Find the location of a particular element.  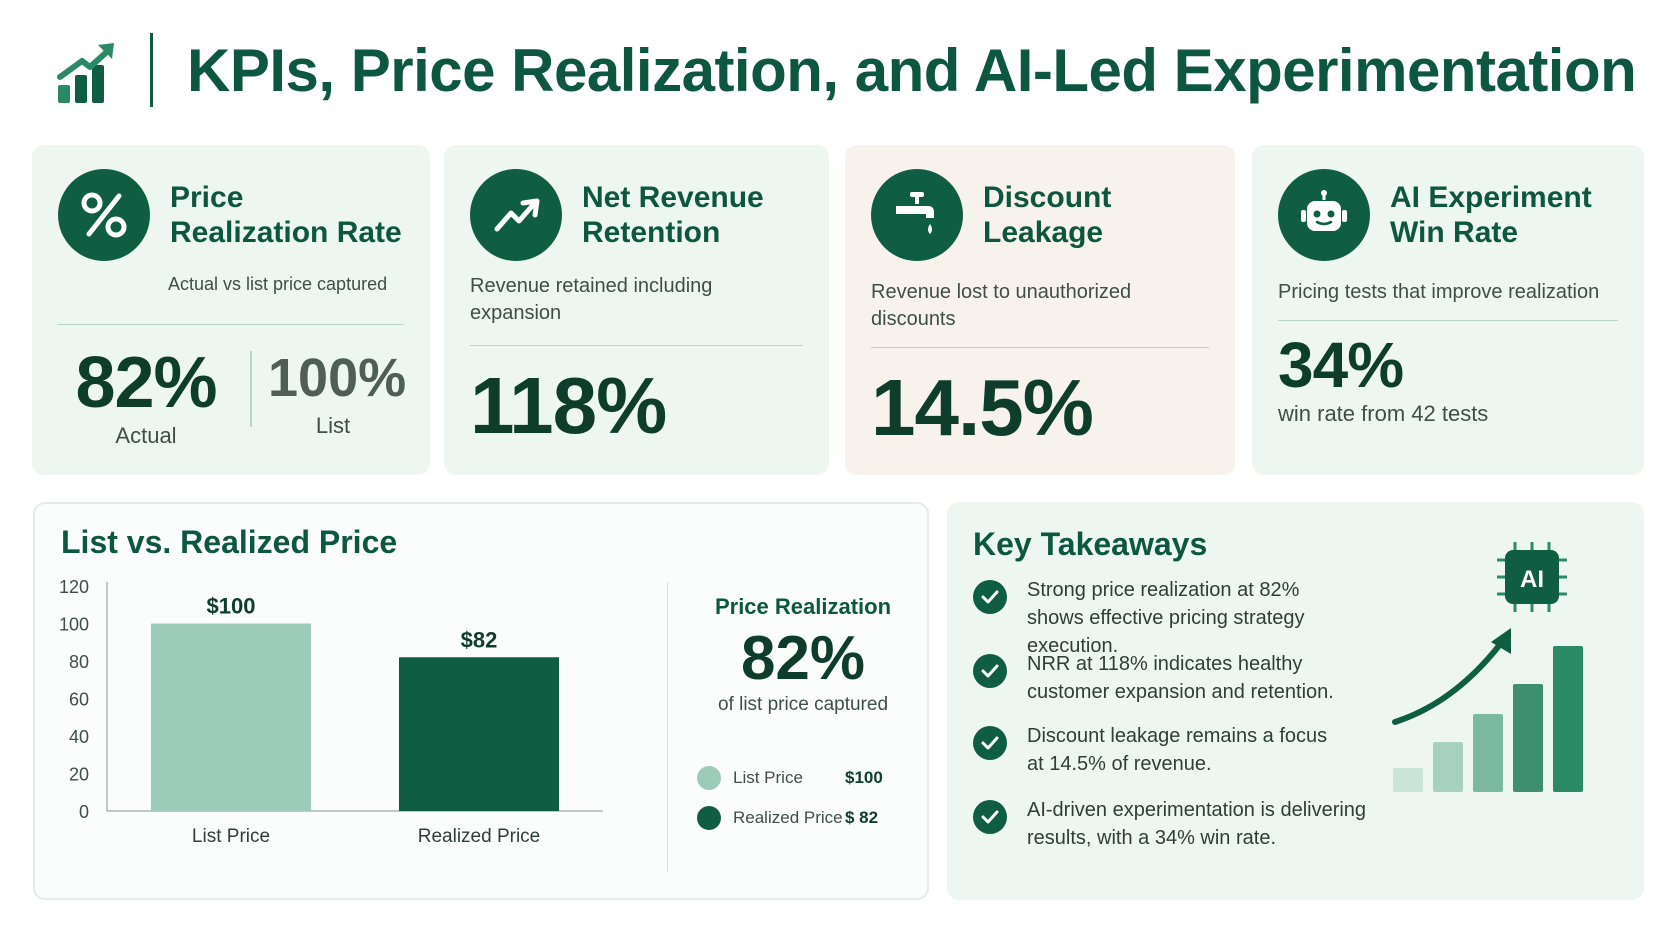

chart-title: List vs. Realized Price is located at coordinates (229, 542).